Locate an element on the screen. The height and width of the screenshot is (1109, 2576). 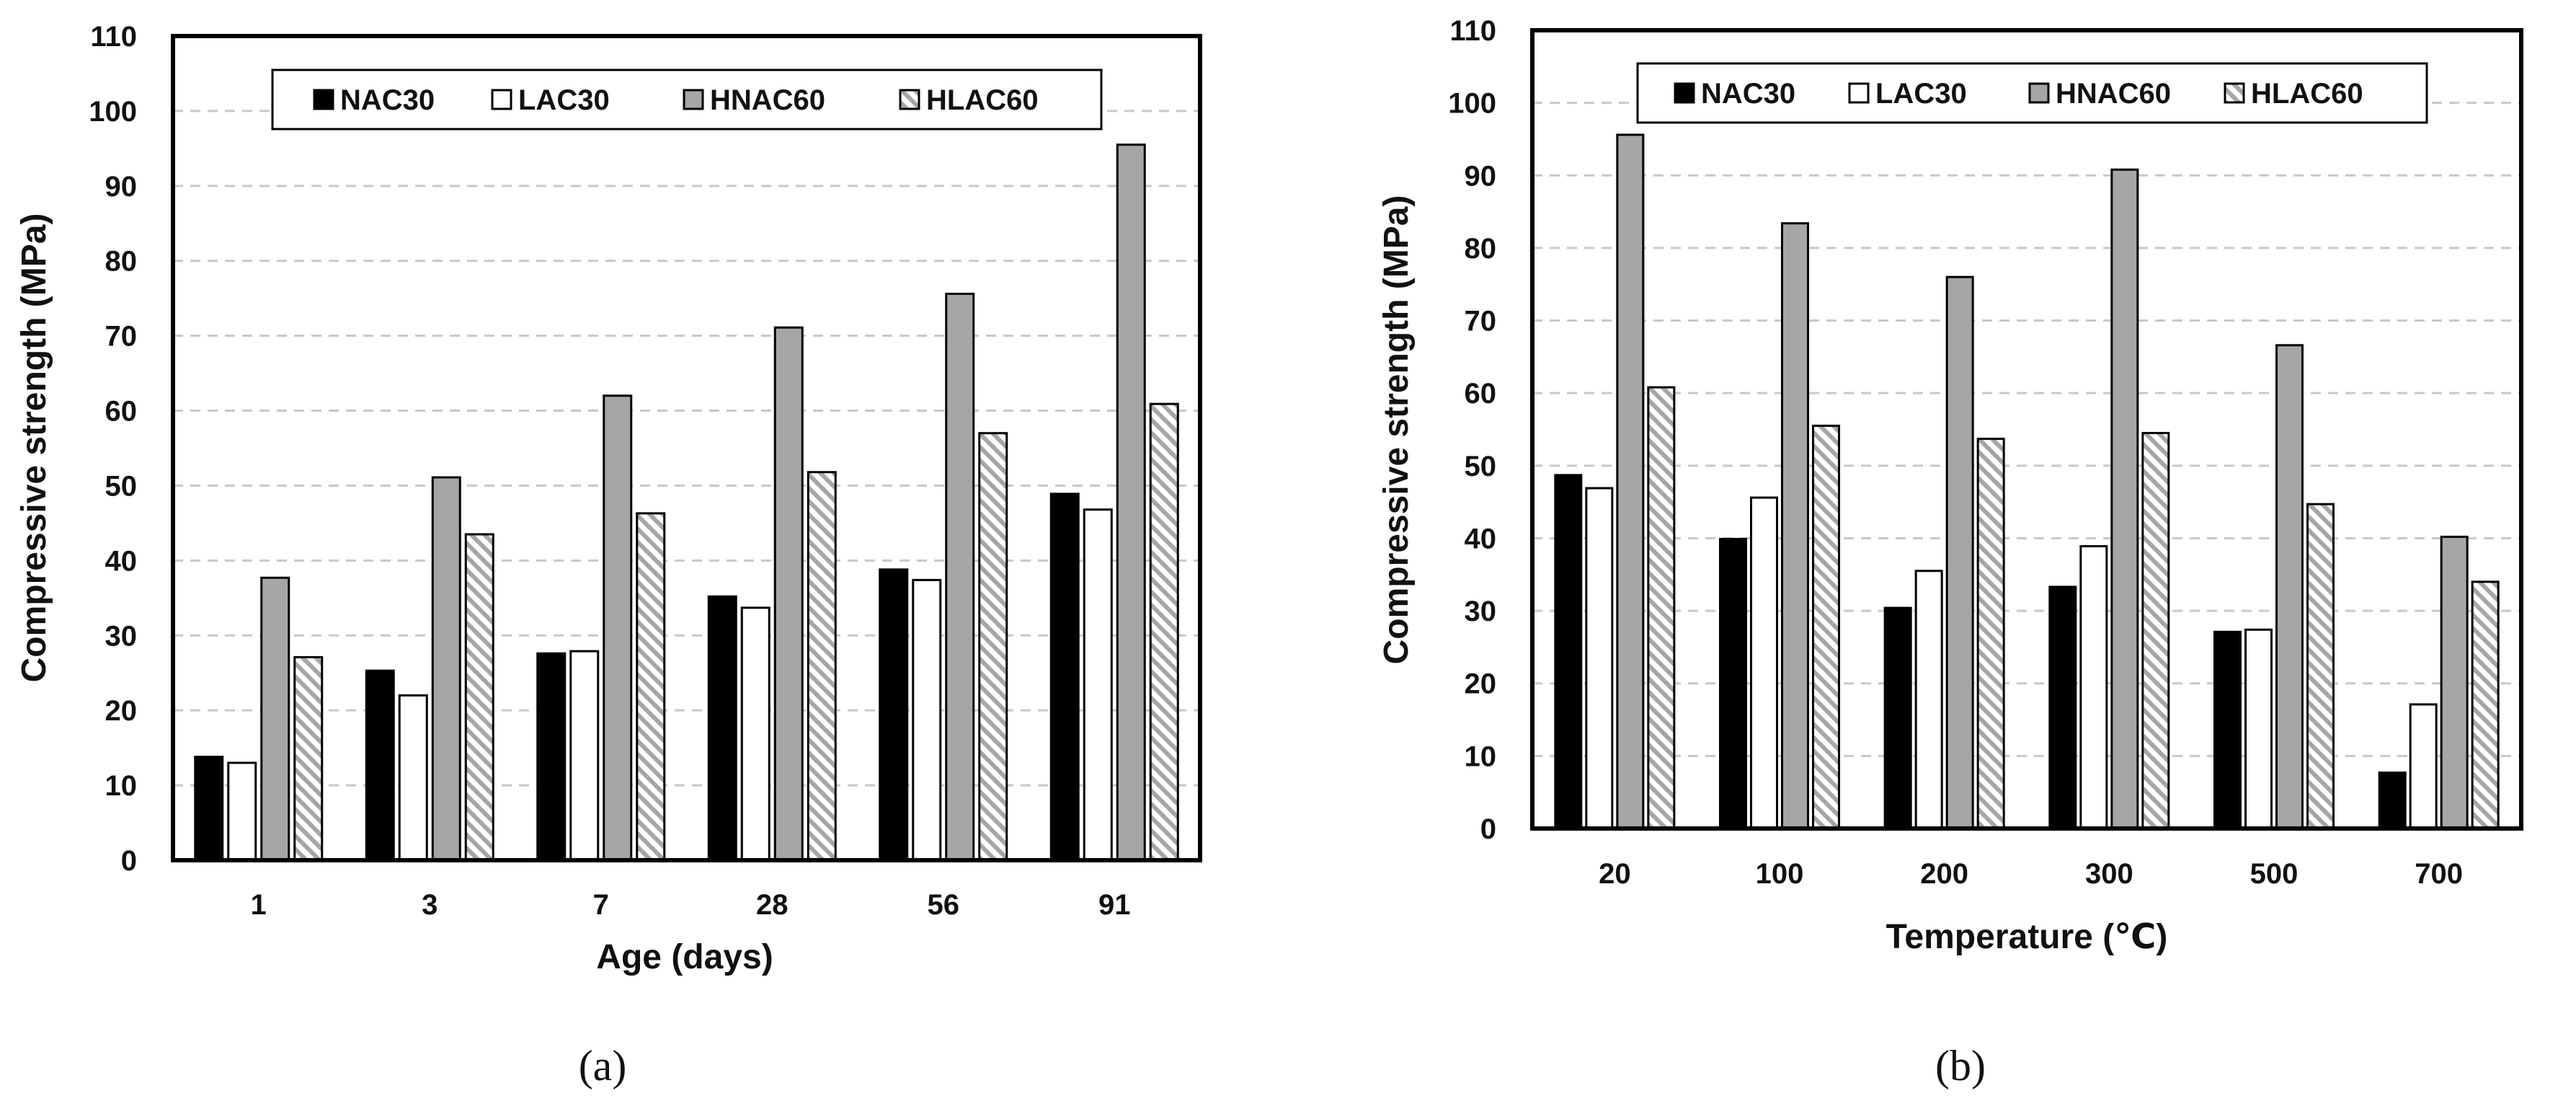
legend-b: NAC30 LAC30 HNAC60 HLAC60 is located at coordinates (2032, 93).